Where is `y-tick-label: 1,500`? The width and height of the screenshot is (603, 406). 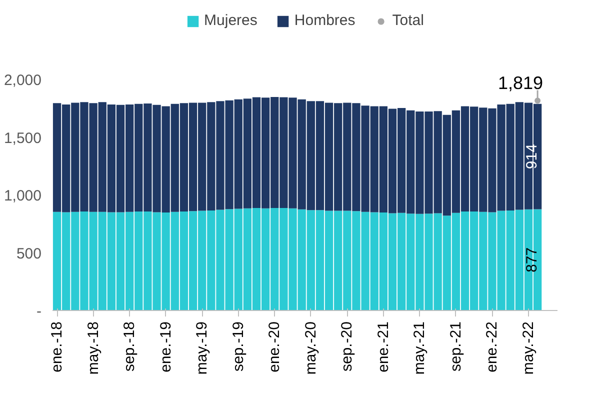 y-tick-label: 1,500 is located at coordinates (23, 138).